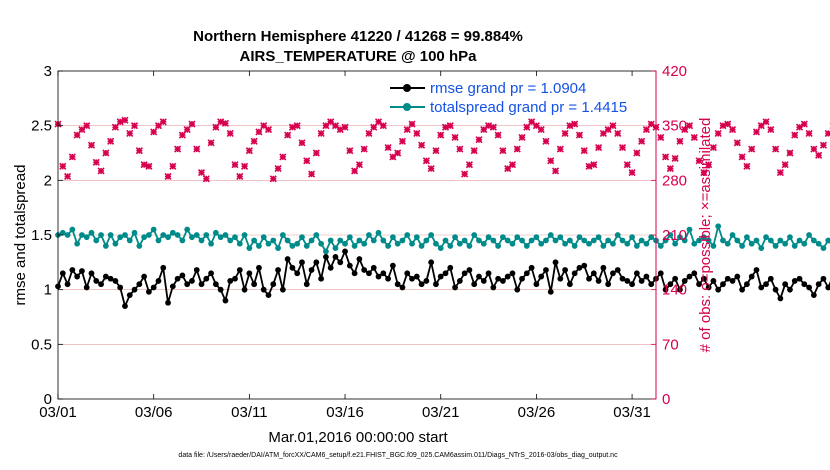  What do you see at coordinates (674, 71) in the screenshot?
I see `right-y-tick-label: 420` at bounding box center [674, 71].